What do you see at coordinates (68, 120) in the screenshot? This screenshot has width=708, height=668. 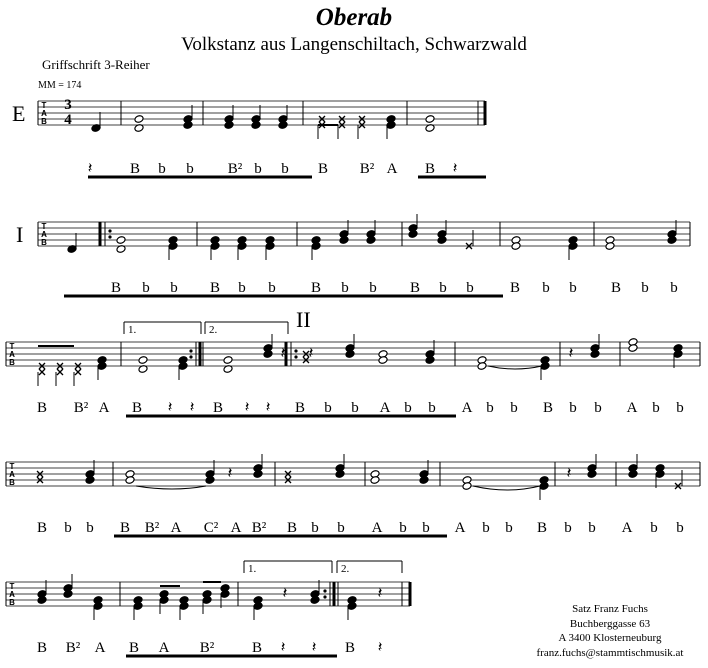 I see `time-signature-bottom: 4` at bounding box center [68, 120].